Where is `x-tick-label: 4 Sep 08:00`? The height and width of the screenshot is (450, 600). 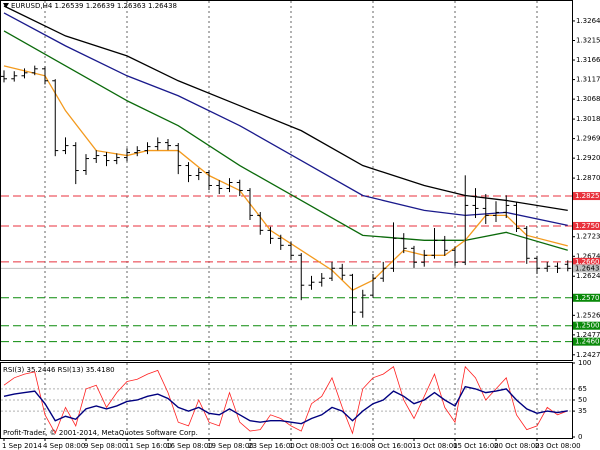 x-tick-label: 4 Sep 08:00 is located at coordinates (64, 446).